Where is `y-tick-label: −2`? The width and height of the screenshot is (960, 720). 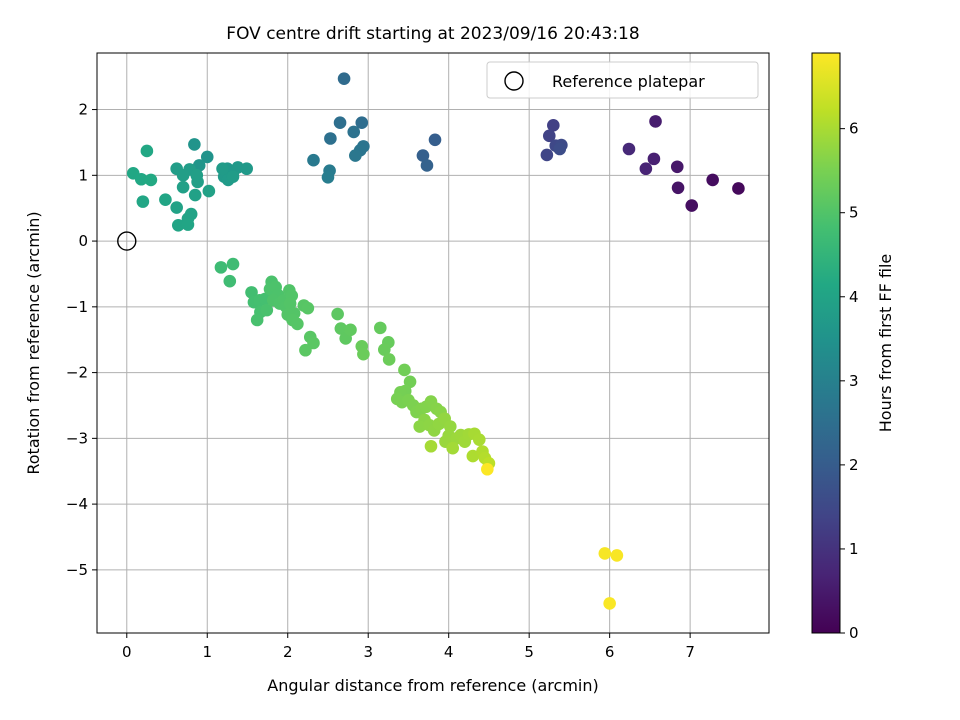
y-tick-label: −2 is located at coordinates (77, 373).